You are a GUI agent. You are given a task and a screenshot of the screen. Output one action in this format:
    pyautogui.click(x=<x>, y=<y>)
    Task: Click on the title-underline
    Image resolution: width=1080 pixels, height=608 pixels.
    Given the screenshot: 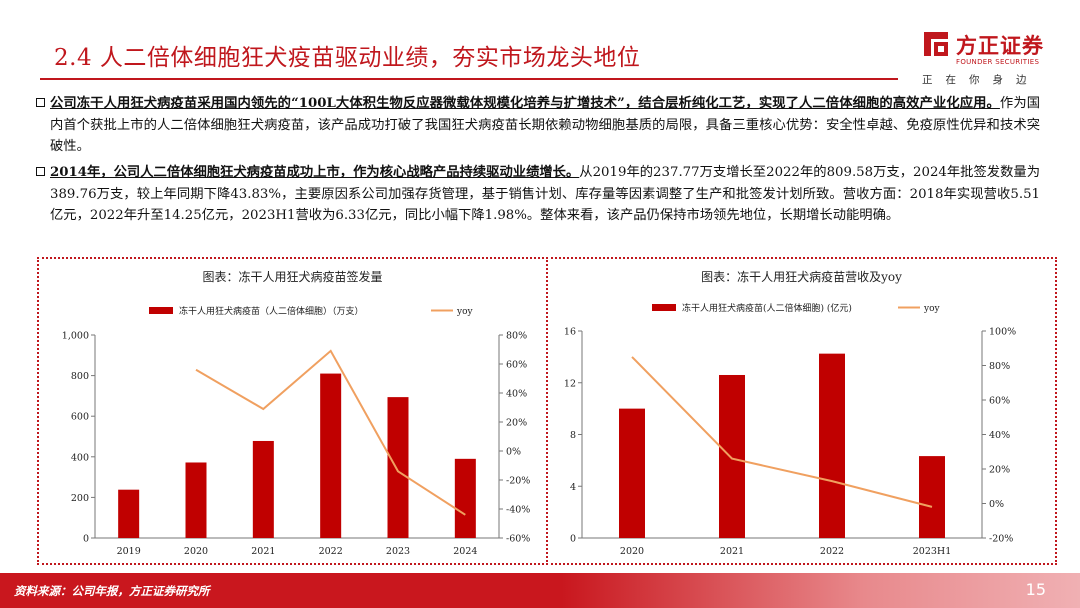 What is the action you would take?
    pyautogui.click(x=469, y=79)
    